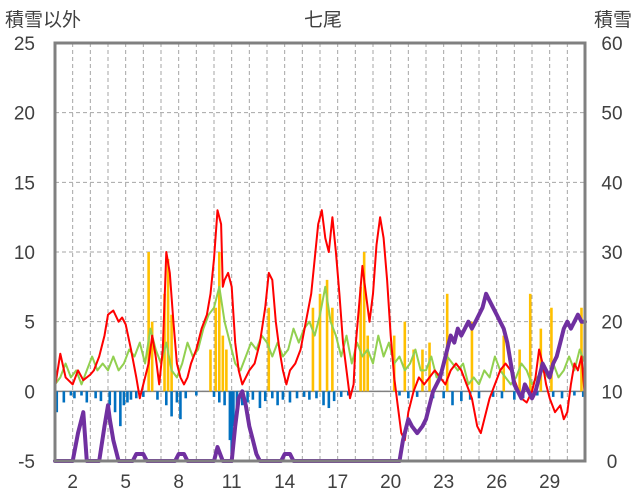 This screenshot has width=636, height=501. I want to click on right-axis-label: 積雪, so click(613, 20).